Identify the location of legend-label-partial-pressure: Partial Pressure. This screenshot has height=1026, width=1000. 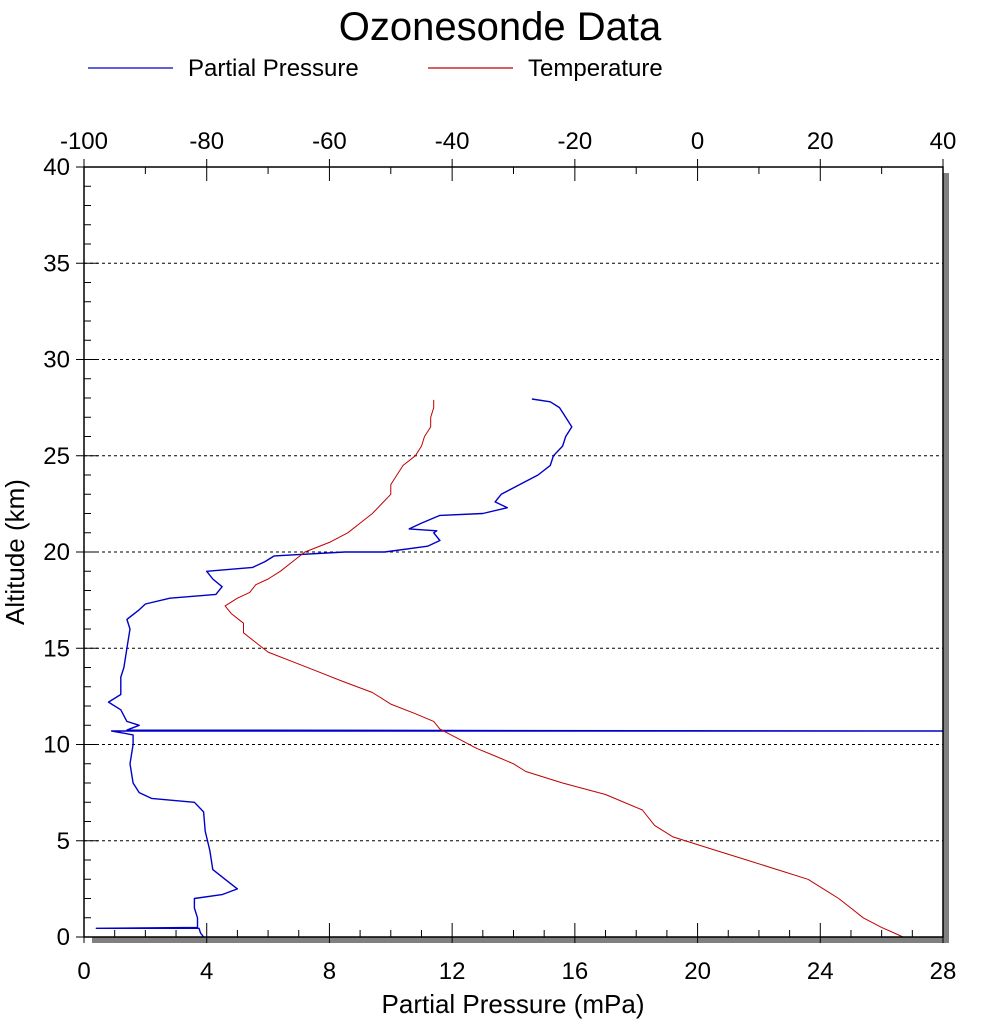
(273, 68).